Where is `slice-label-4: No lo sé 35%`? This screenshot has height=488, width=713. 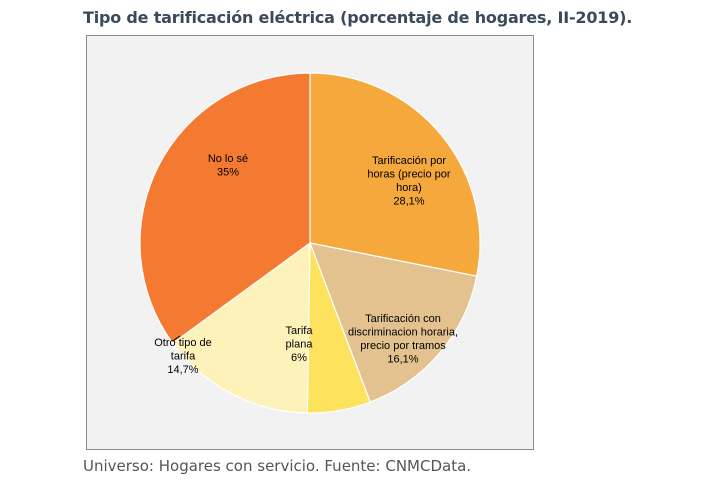 slice-label-4: No lo sé 35% is located at coordinates (228, 166).